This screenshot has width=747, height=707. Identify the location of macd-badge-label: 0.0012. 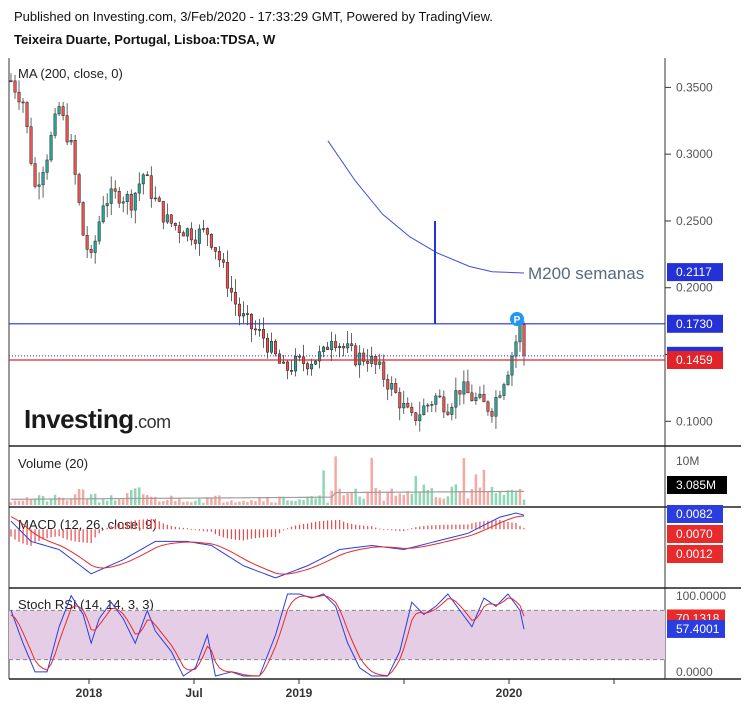
(694, 554).